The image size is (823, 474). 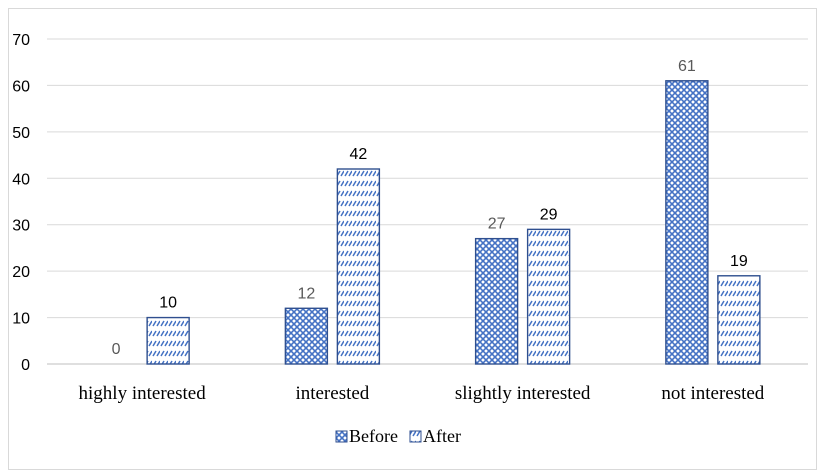 What do you see at coordinates (415, 436) in the screenshot?
I see `legend-swatch-after` at bounding box center [415, 436].